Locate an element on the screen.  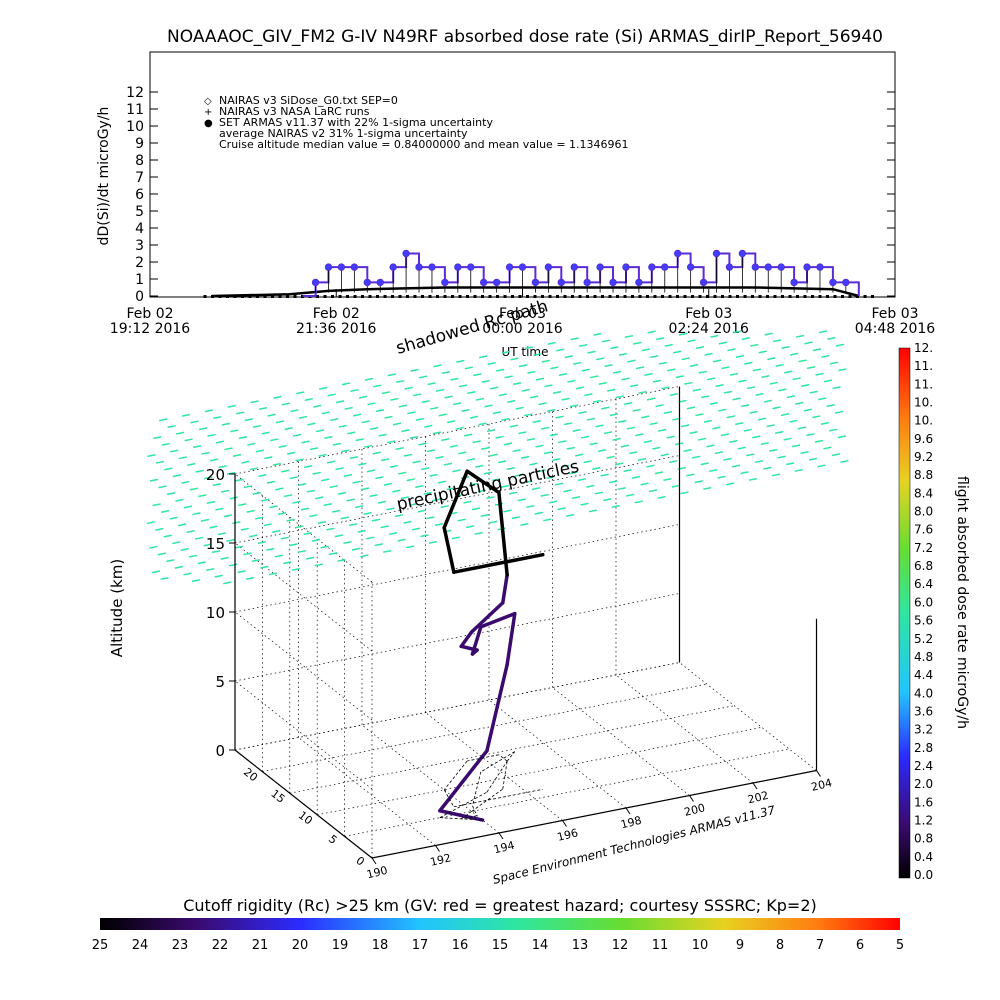
top-y-tick-label: 5 is located at coordinates (139, 212).